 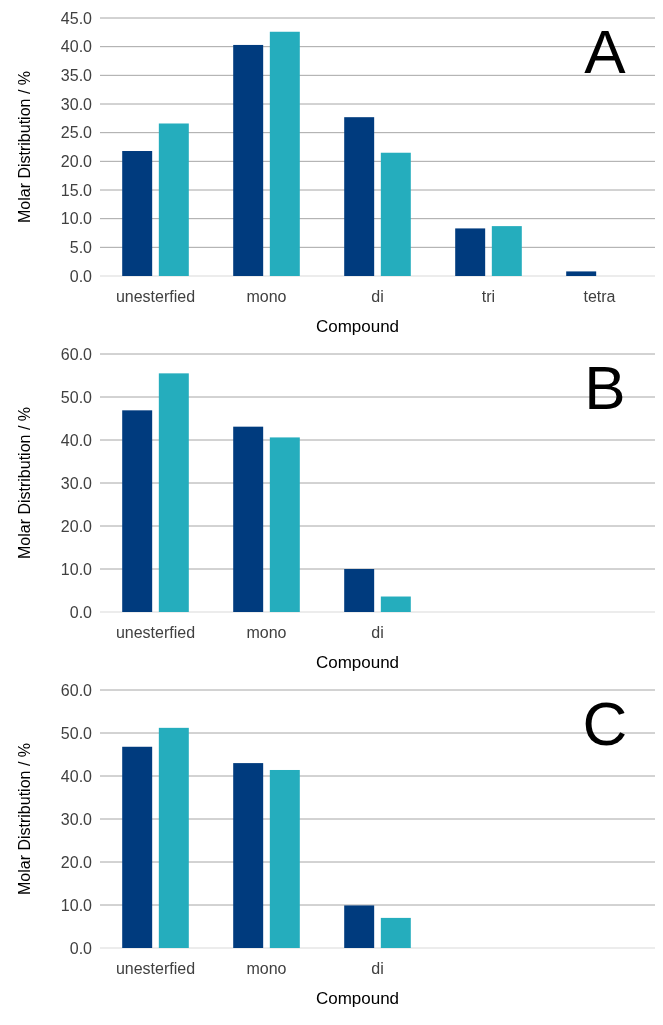 I want to click on x-tick-label: tri, so click(x=488, y=296).